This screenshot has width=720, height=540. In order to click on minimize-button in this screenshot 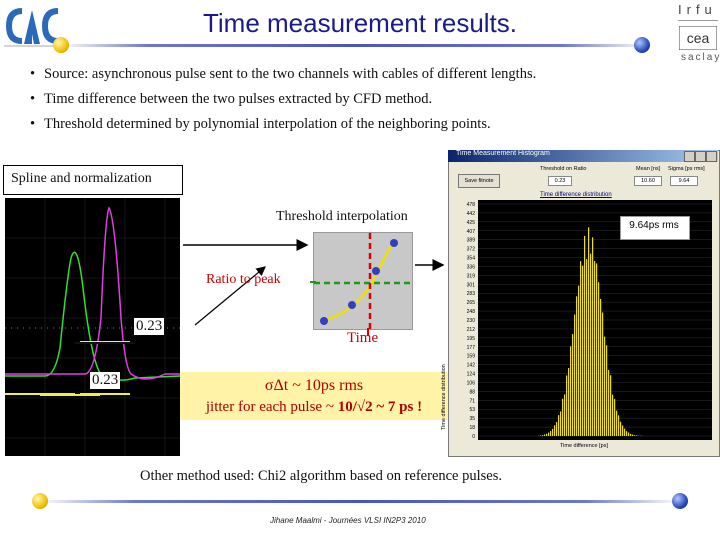, I will do `click(689, 156)`.